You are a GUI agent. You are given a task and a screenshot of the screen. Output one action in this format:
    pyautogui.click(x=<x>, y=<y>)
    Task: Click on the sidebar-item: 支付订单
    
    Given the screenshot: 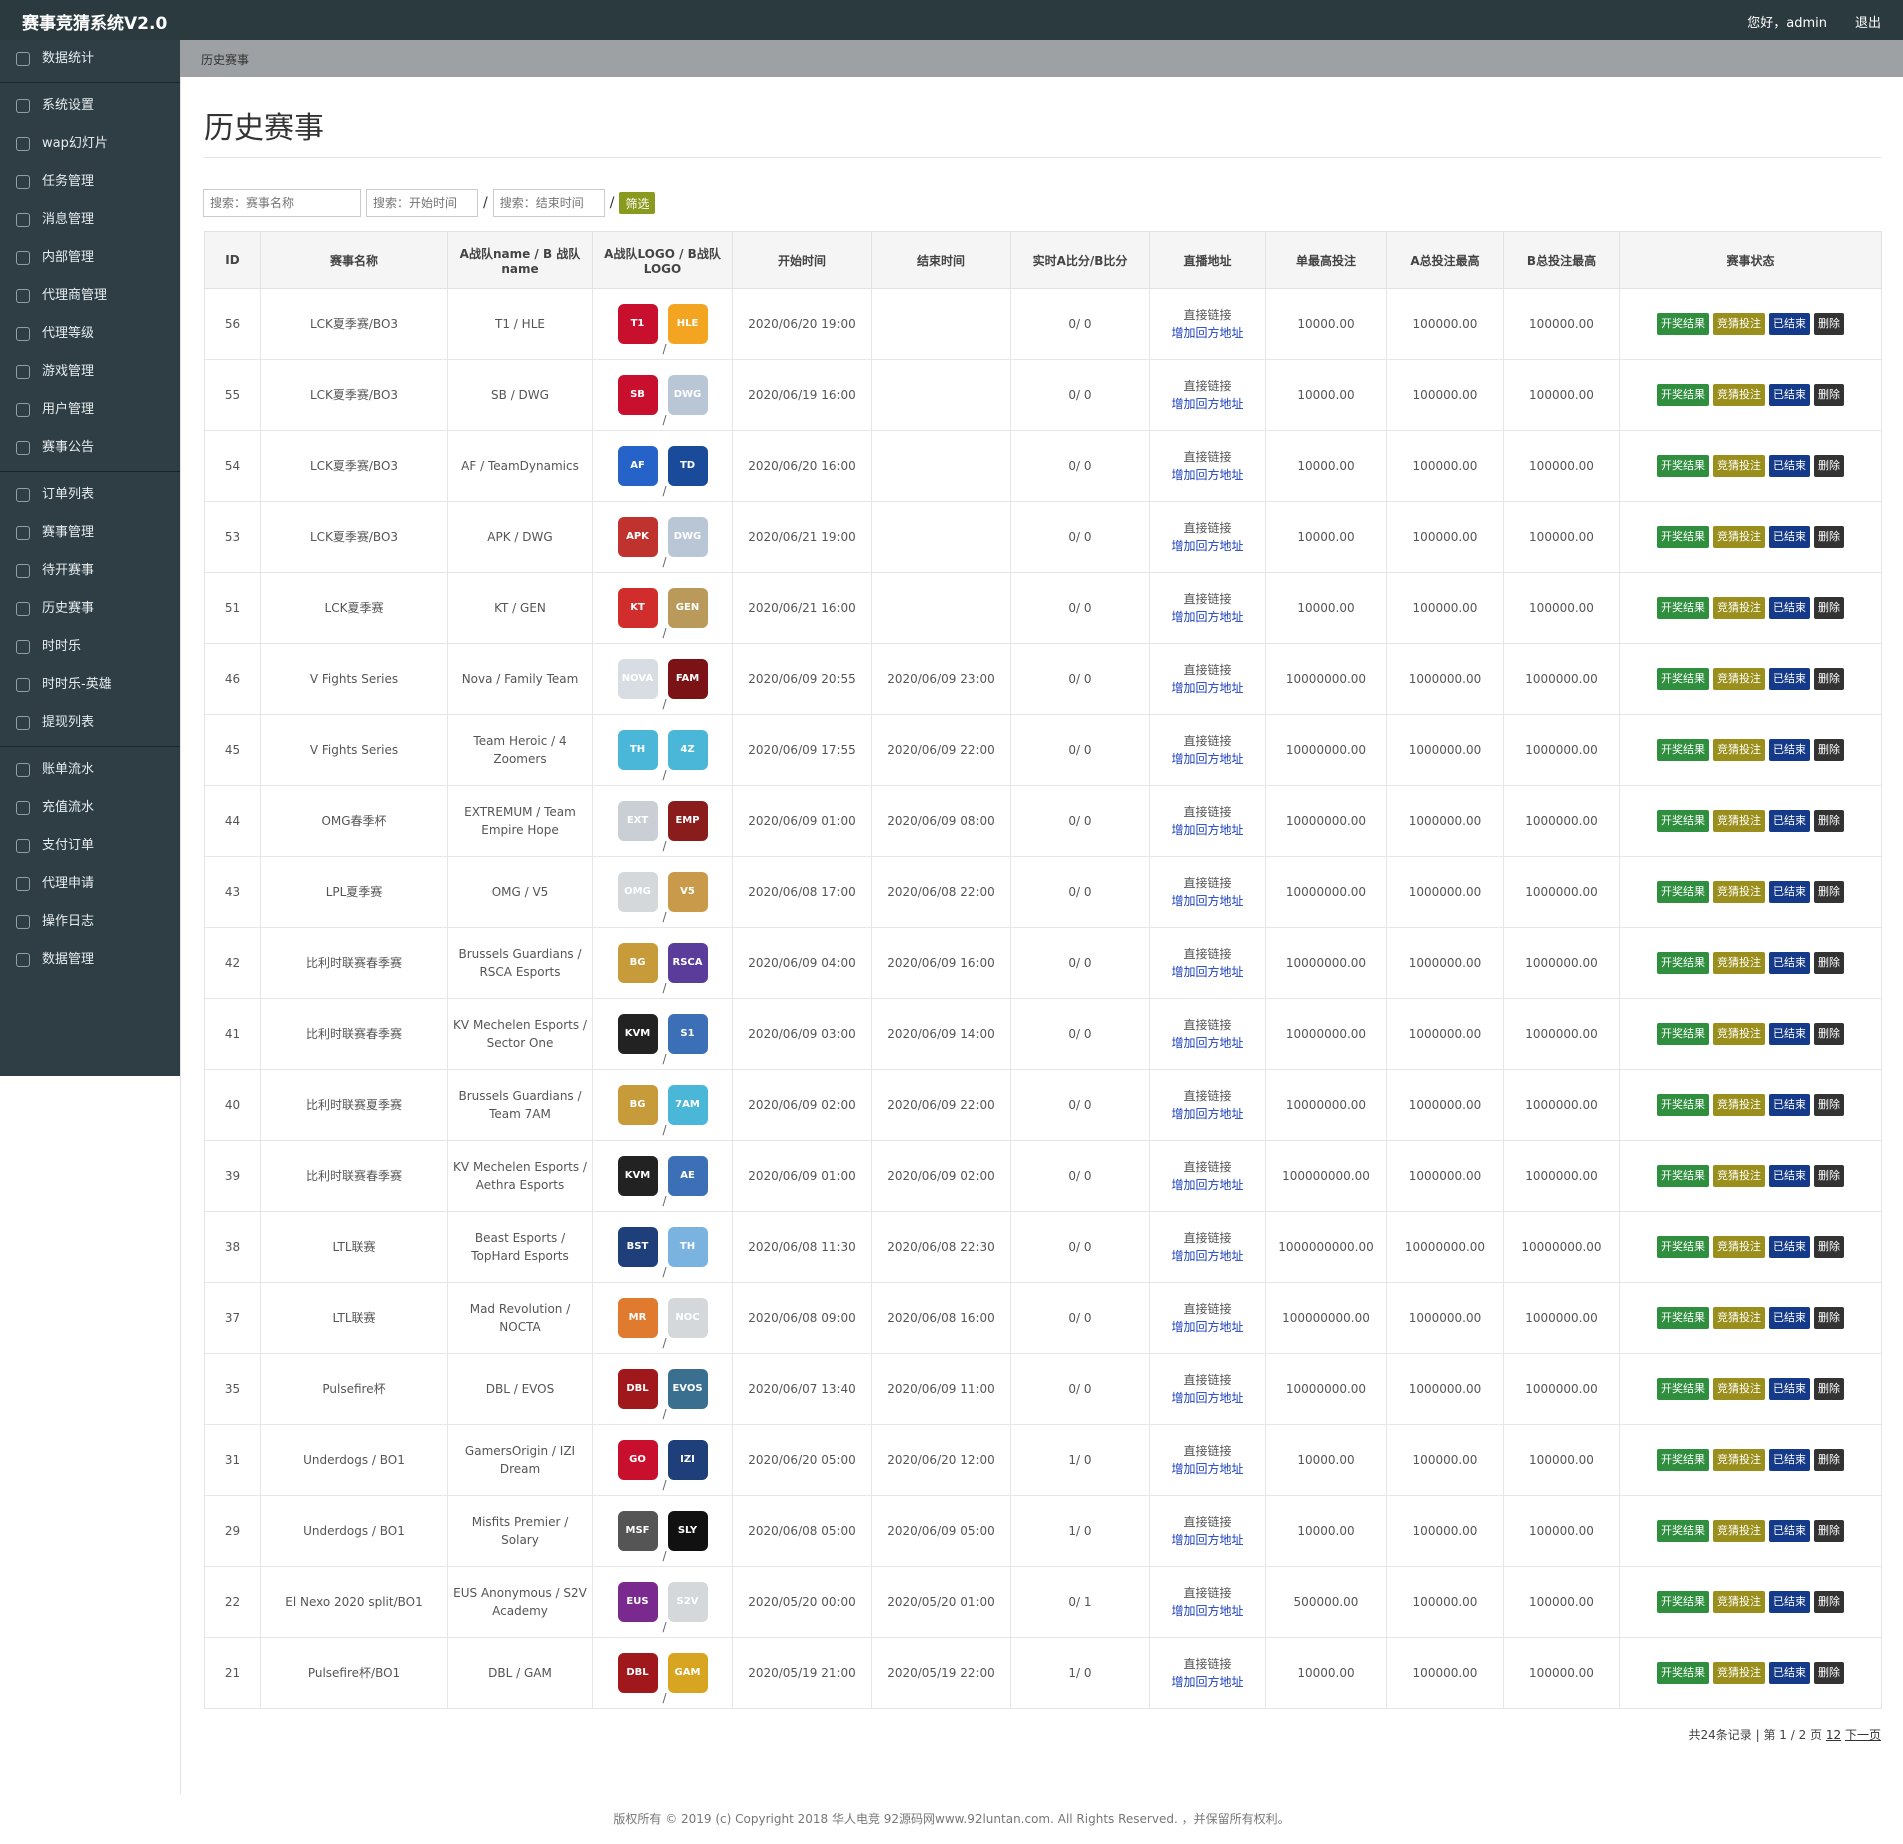 What is the action you would take?
    pyautogui.click(x=90, y=846)
    